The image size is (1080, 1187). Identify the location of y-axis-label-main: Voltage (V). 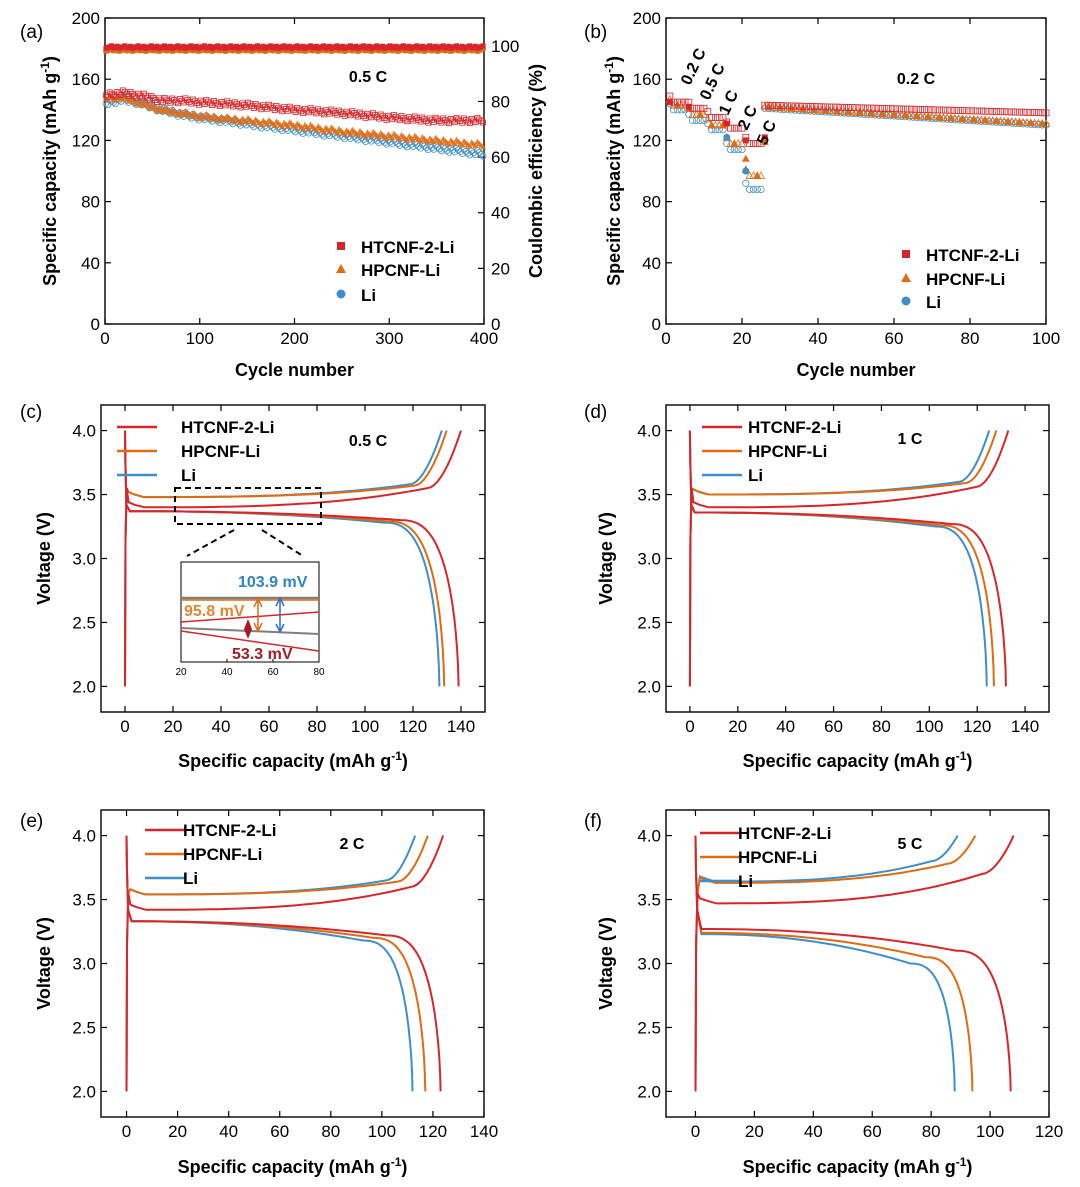
(44, 963).